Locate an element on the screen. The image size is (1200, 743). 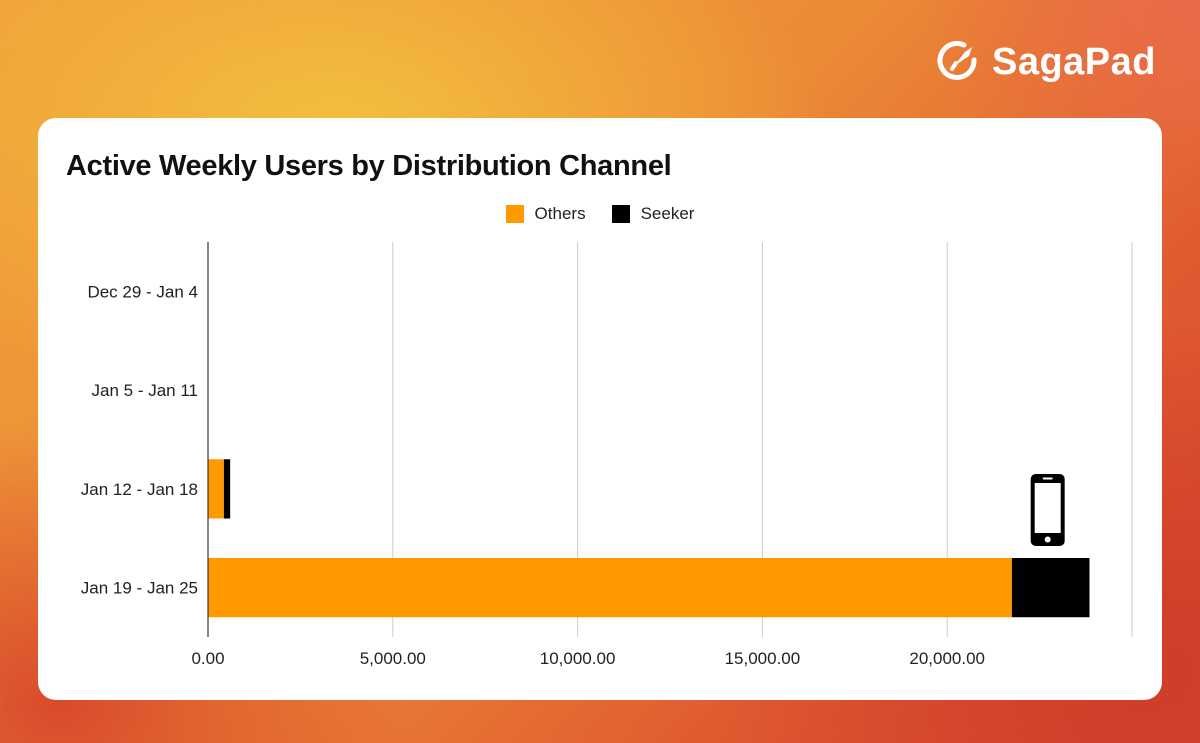
y-tick-label: Jan 5 - Jan 11 is located at coordinates (145, 390).